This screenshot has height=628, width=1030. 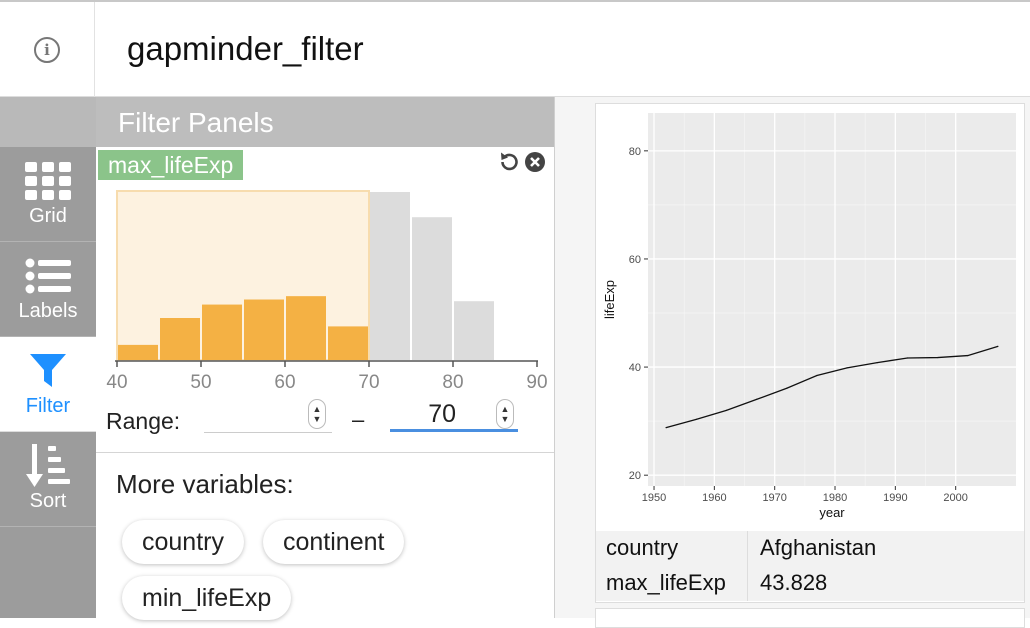 What do you see at coordinates (794, 582) in the screenshot?
I see `meta-value: 43.828` at bounding box center [794, 582].